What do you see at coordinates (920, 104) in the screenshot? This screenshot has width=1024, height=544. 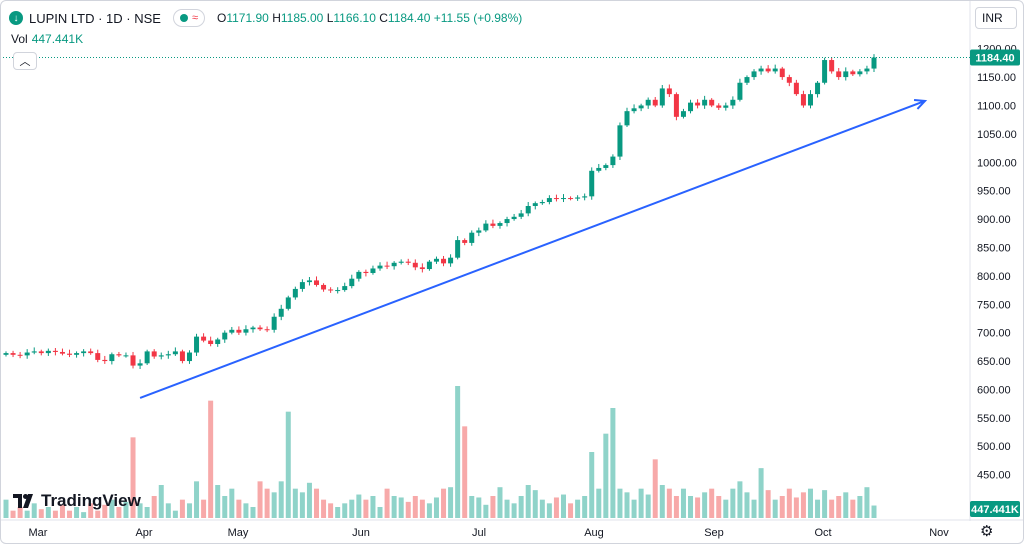 I see `trend-arrow-head` at bounding box center [920, 104].